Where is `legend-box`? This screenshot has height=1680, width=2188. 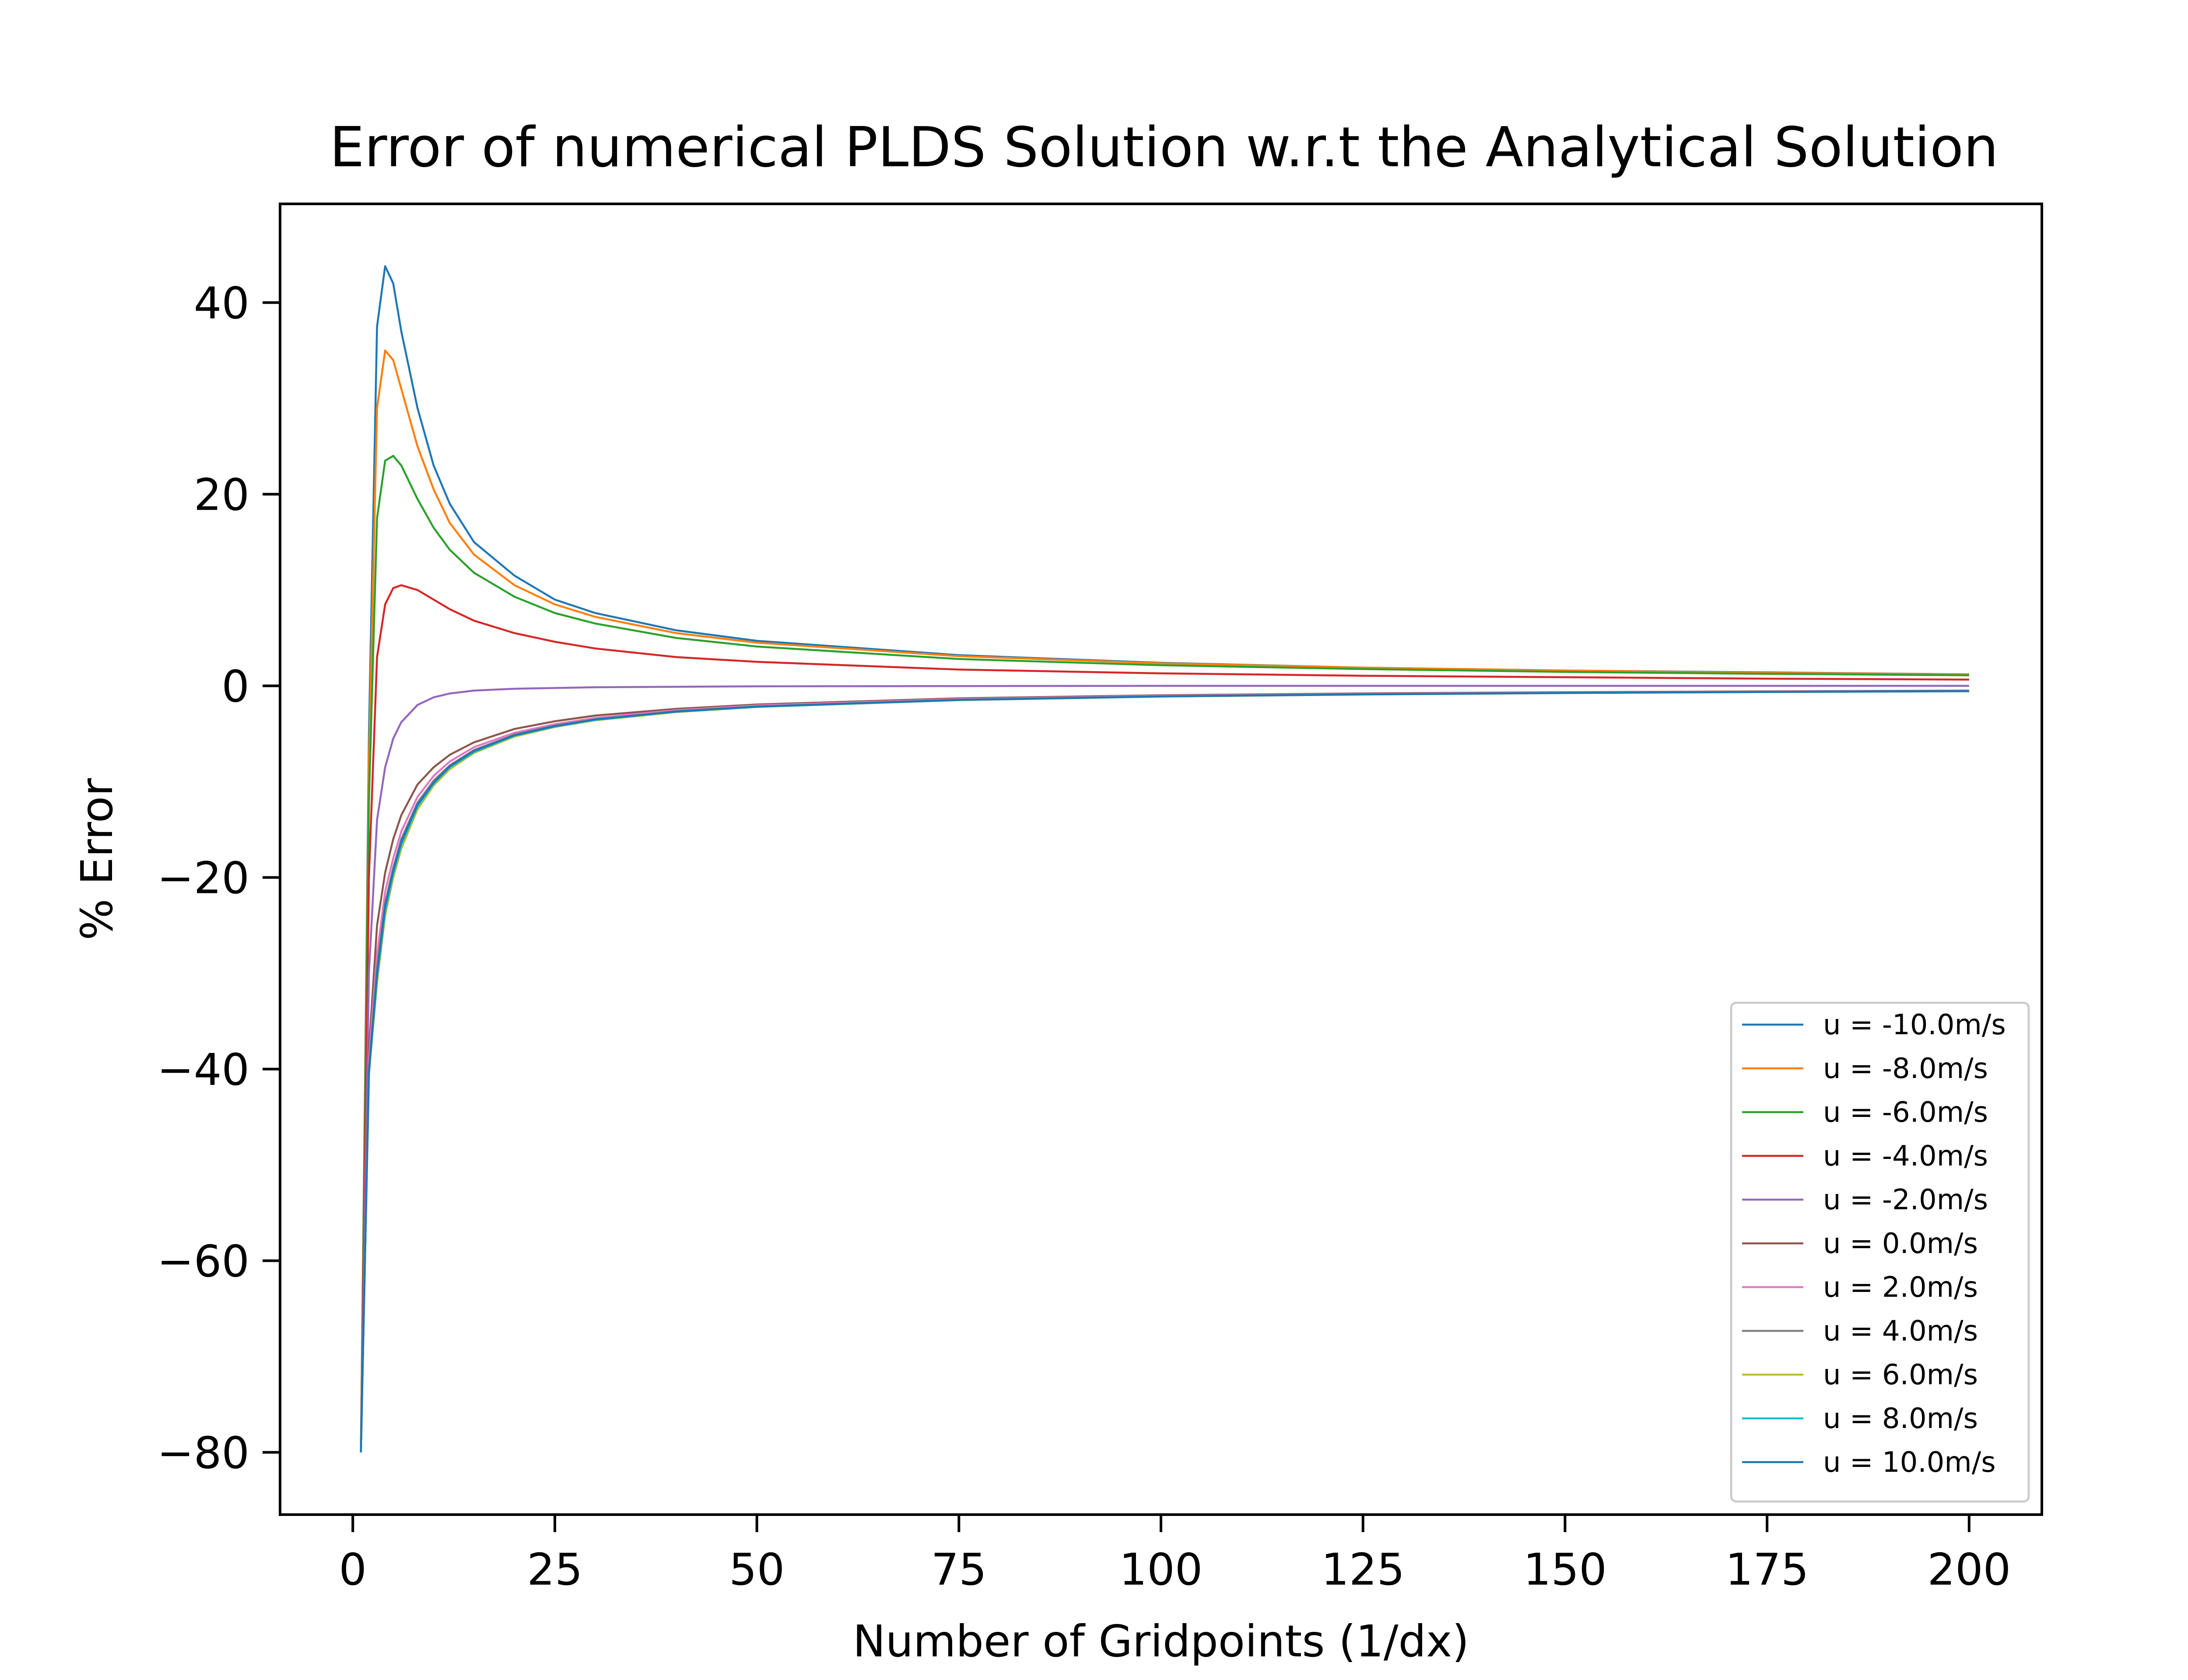 legend-box is located at coordinates (1880, 1252).